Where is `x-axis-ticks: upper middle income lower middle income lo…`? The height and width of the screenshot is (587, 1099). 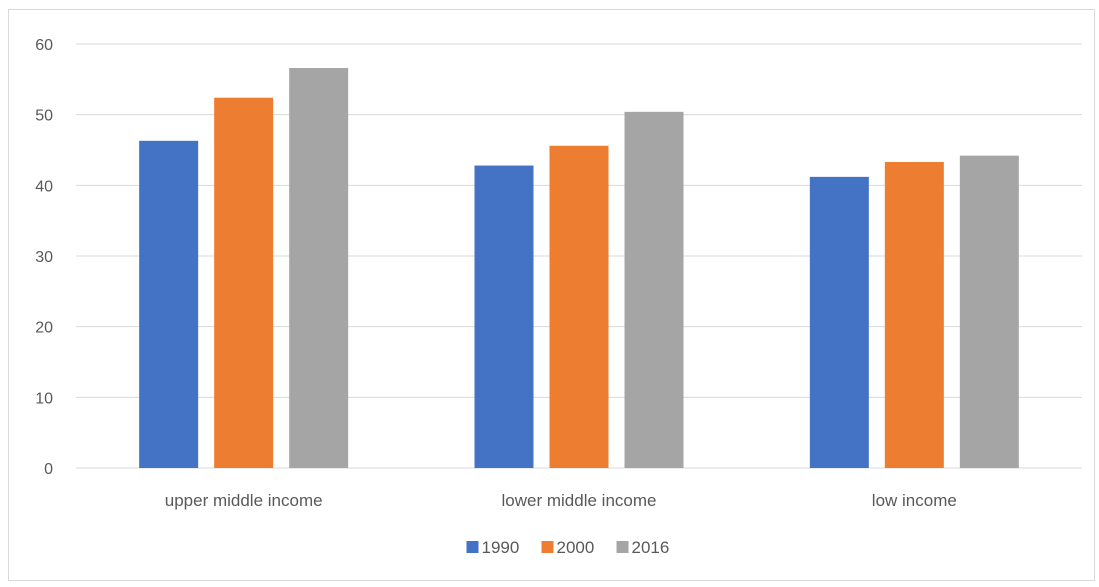 x-axis-ticks: upper middle income lower middle income lo… is located at coordinates (561, 500).